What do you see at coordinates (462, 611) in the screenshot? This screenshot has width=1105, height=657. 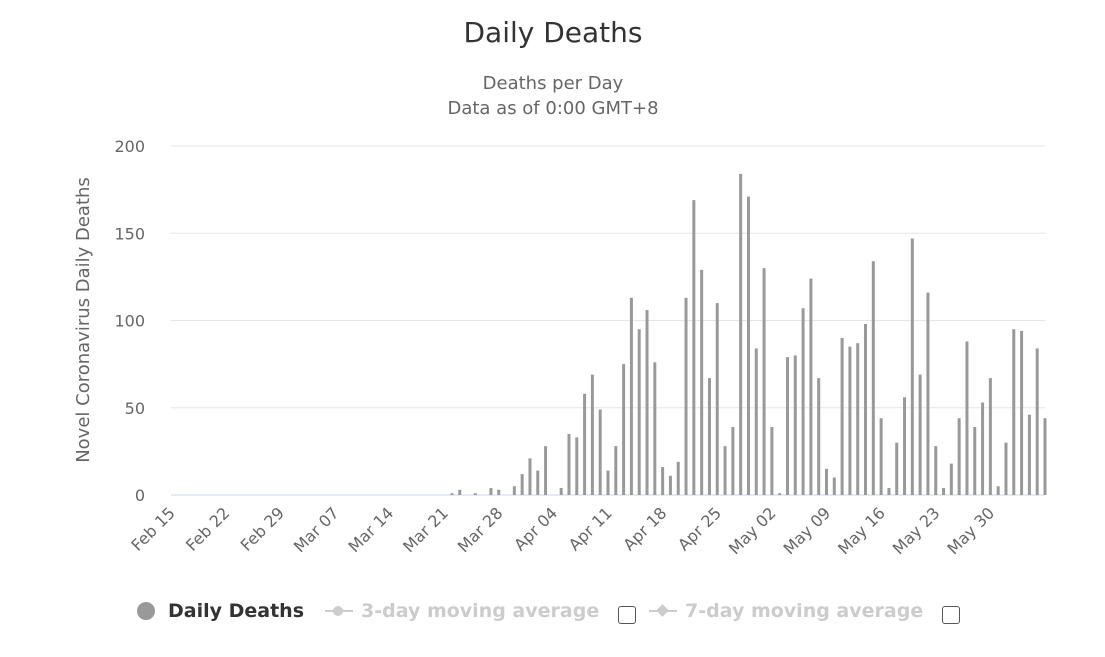 I see `legend-item-3-day-average: 3-day moving average` at bounding box center [462, 611].